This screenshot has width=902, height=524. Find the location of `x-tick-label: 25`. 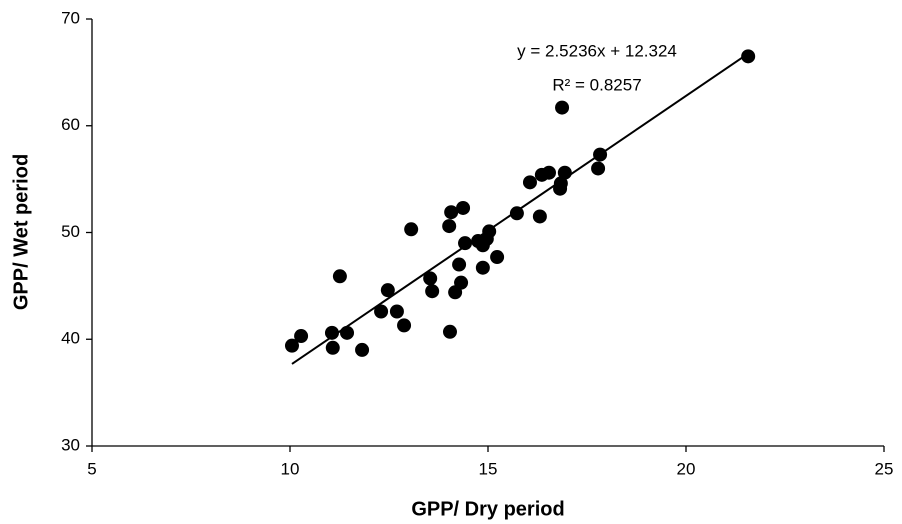

x-tick-label: 25 is located at coordinates (884, 468).